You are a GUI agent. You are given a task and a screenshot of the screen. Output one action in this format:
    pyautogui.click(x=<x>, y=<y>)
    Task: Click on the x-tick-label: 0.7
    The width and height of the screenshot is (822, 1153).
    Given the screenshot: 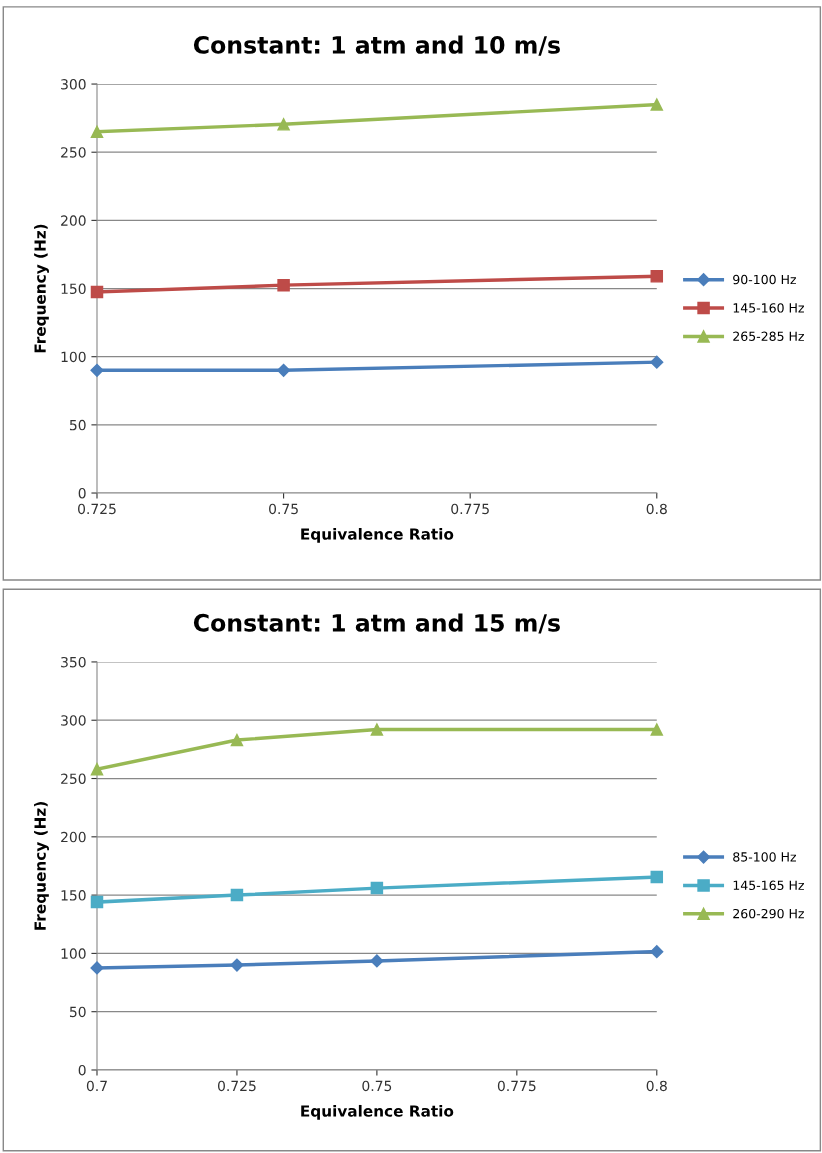 What is the action you would take?
    pyautogui.click(x=96, y=1086)
    